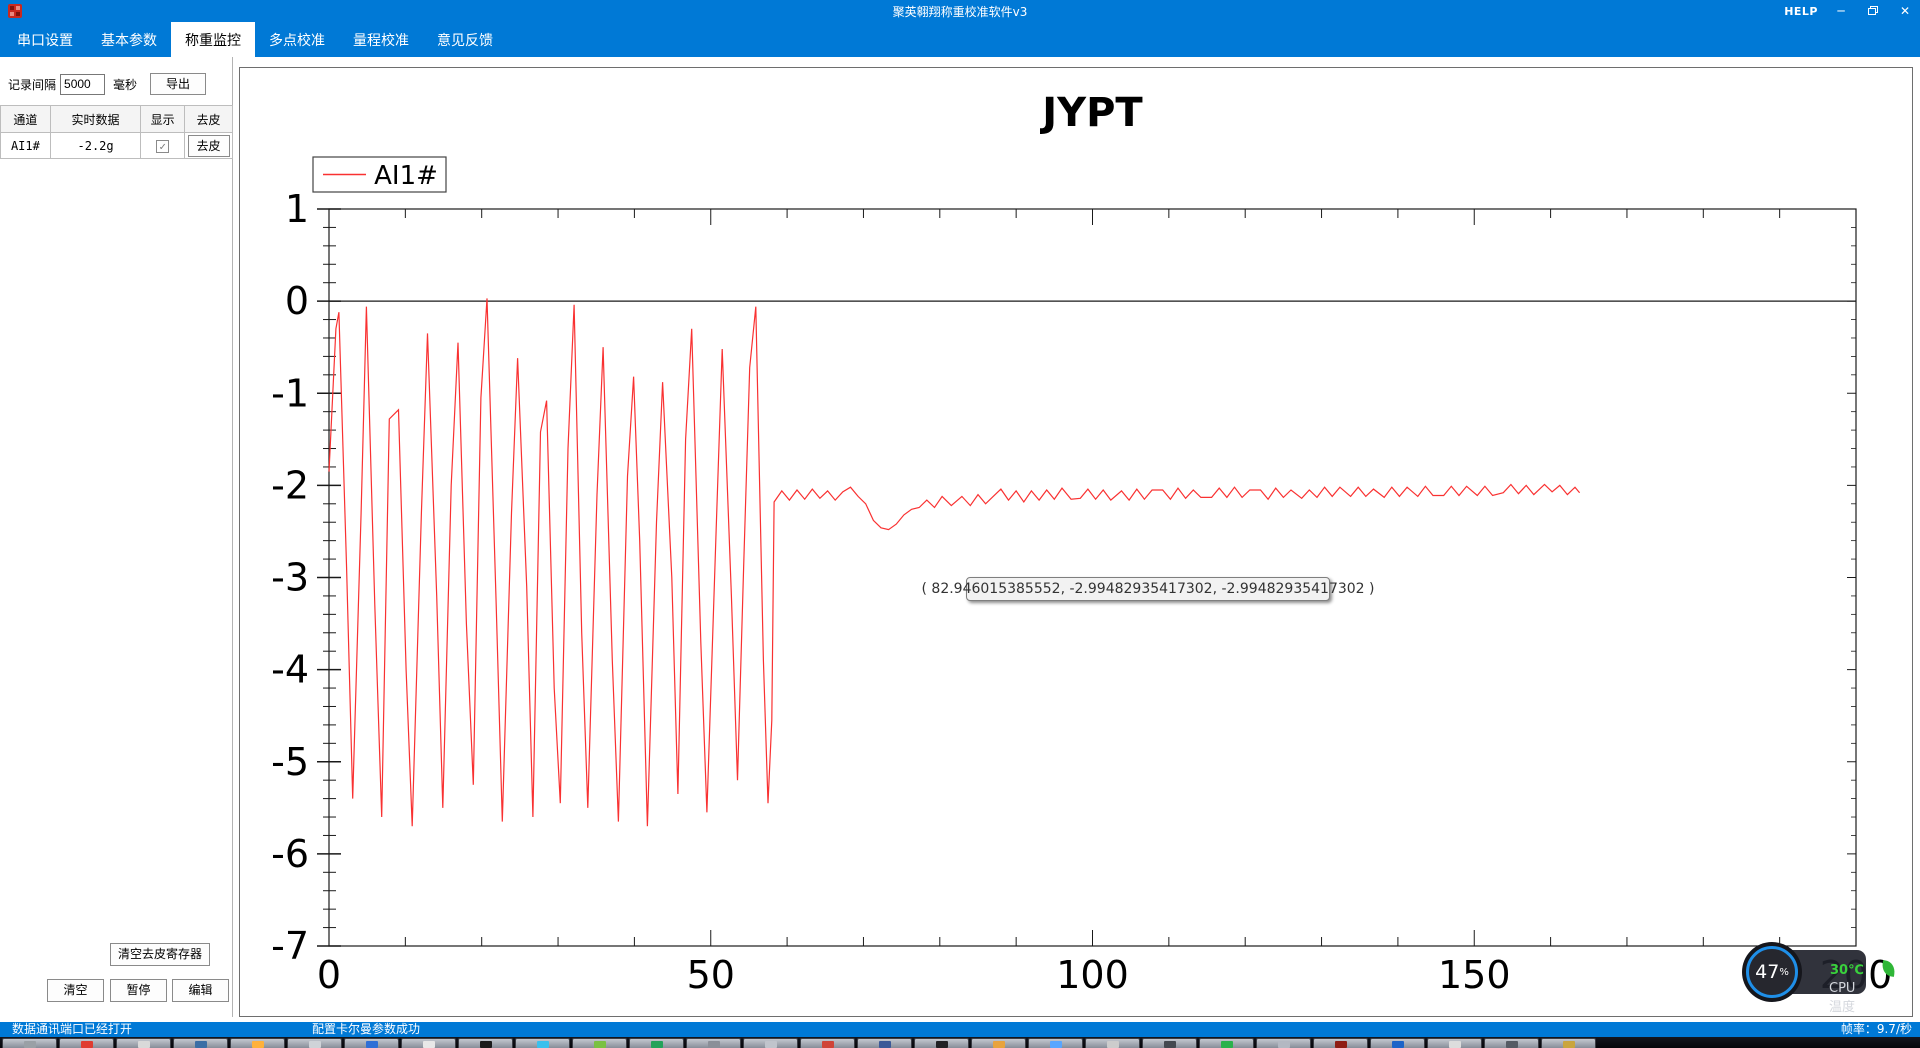 The image size is (1920, 1048). What do you see at coordinates (15, 11) in the screenshot?
I see `app-icon` at bounding box center [15, 11].